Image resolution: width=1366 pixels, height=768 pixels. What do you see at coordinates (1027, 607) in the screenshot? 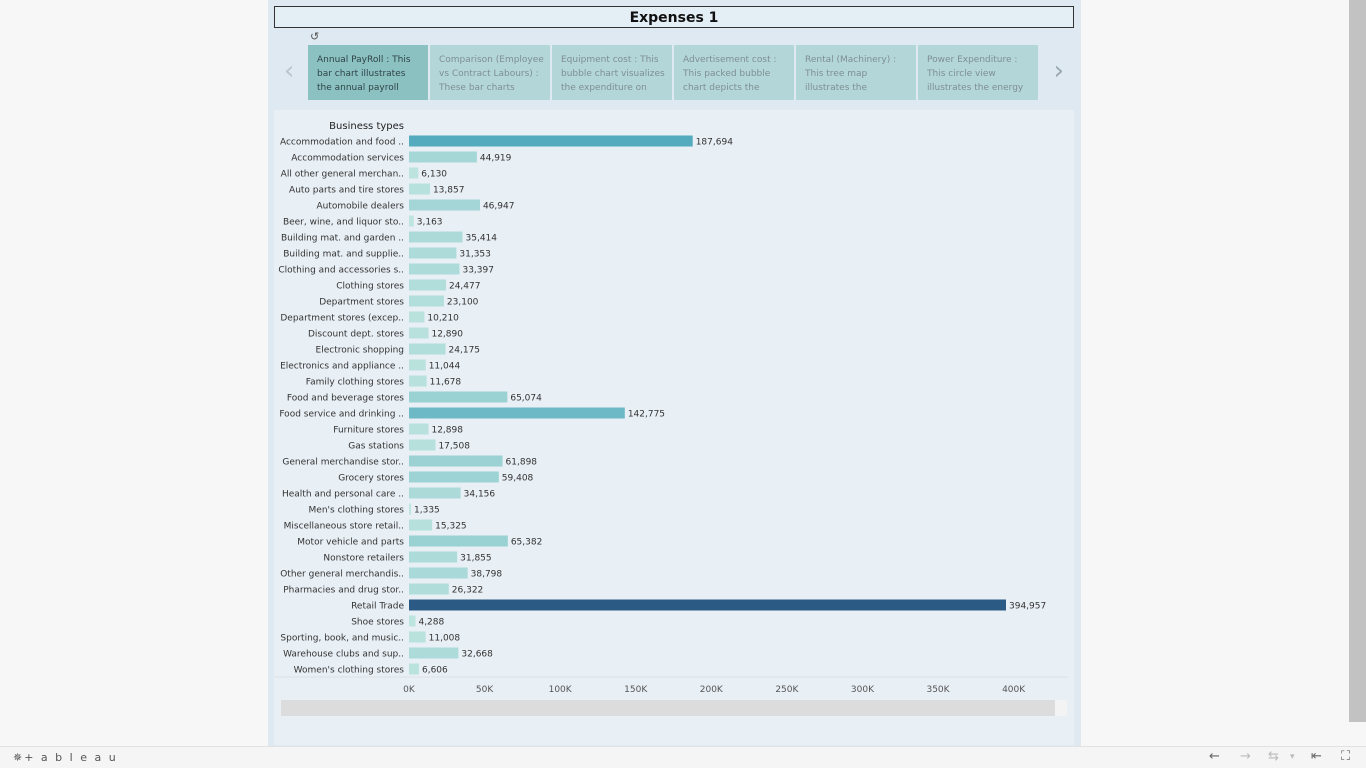
I see `bar-value-label: 394,957` at bounding box center [1027, 607].